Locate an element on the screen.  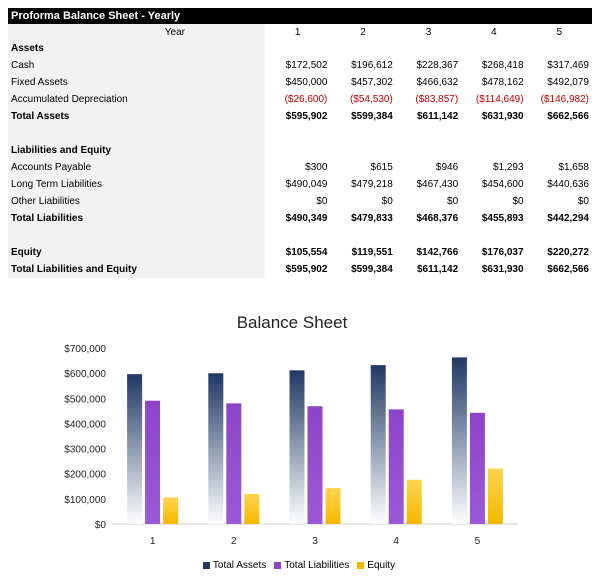
year-header-cell: 1 is located at coordinates (297, 32).